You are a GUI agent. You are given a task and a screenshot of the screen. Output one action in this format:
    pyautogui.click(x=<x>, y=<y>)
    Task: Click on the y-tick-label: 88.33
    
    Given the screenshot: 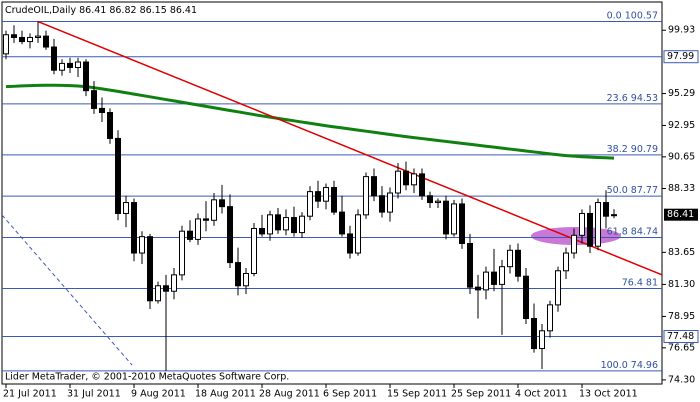 What is the action you would take?
    pyautogui.click(x=681, y=188)
    